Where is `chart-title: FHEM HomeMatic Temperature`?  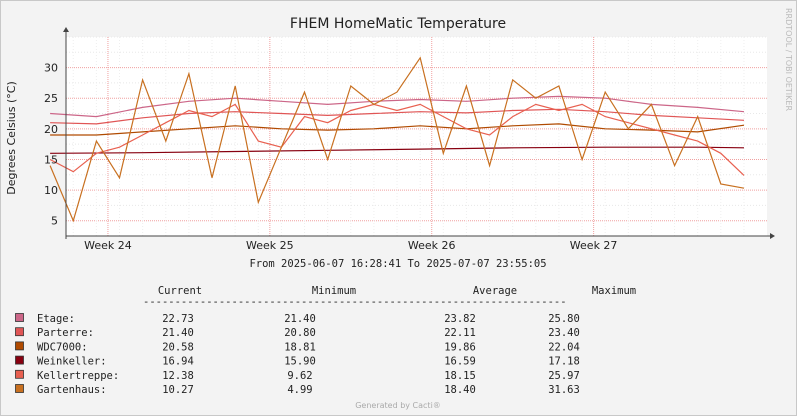
chart-title: FHEM HomeMatic Temperature is located at coordinates (398, 24).